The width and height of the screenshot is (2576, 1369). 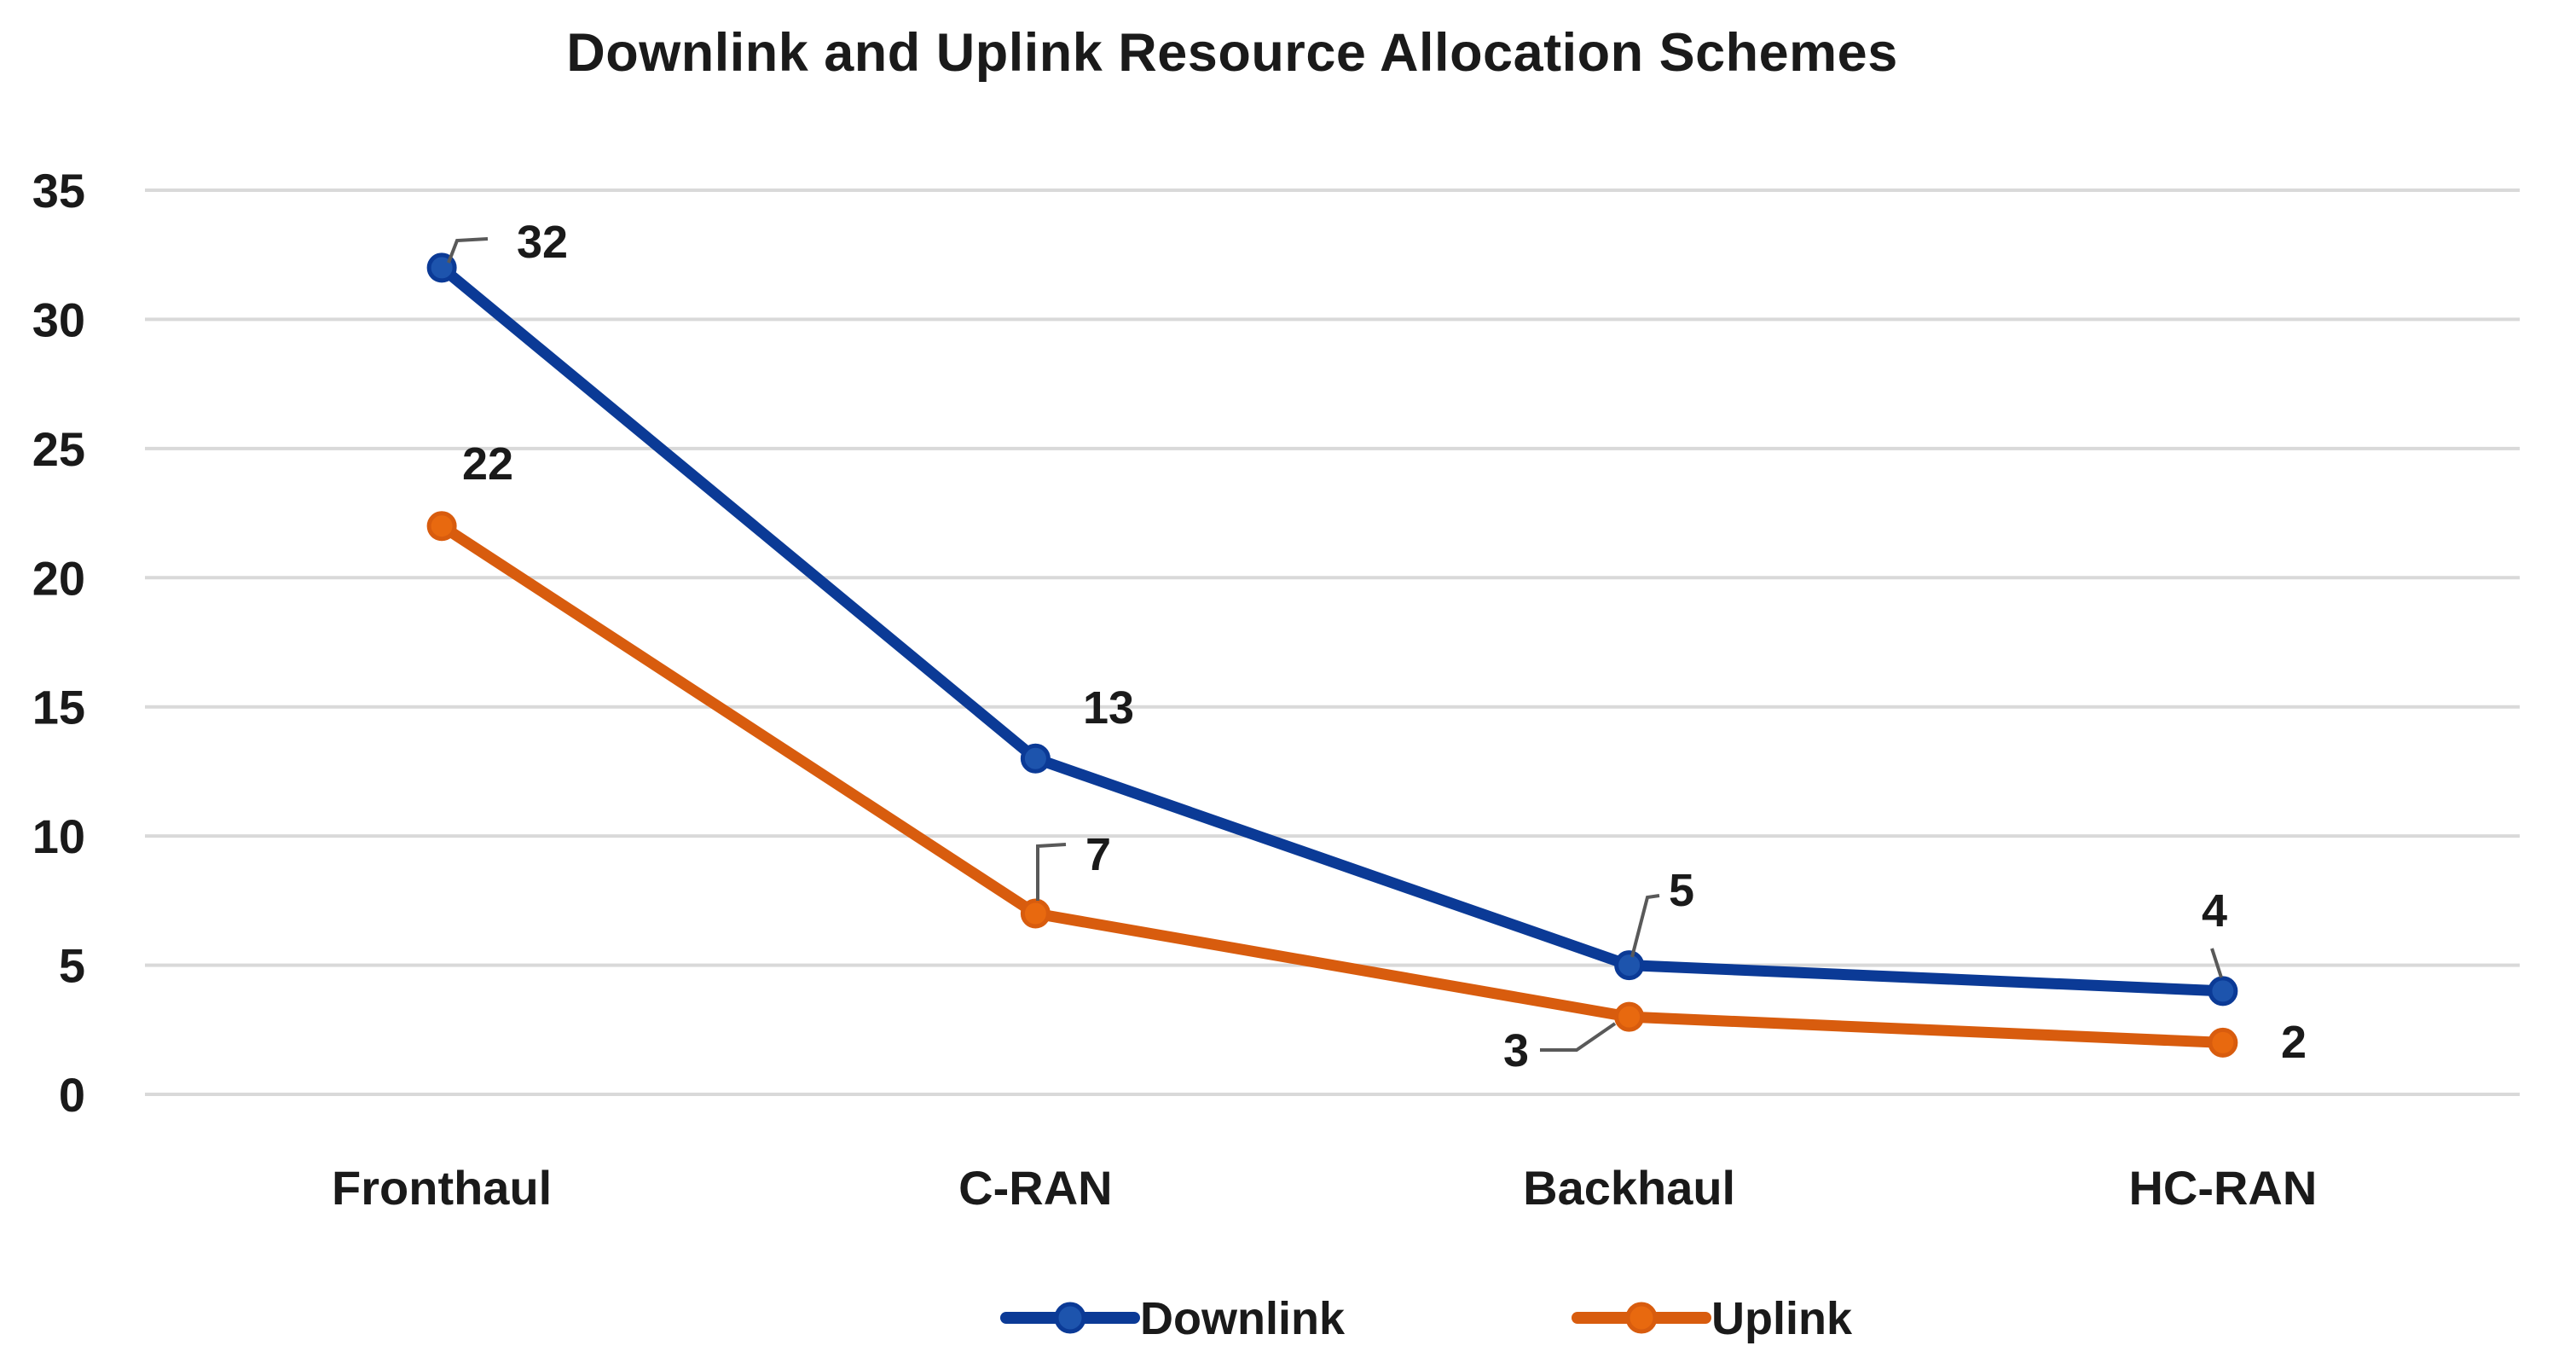 I want to click on data-label: 3, so click(x=1516, y=1050).